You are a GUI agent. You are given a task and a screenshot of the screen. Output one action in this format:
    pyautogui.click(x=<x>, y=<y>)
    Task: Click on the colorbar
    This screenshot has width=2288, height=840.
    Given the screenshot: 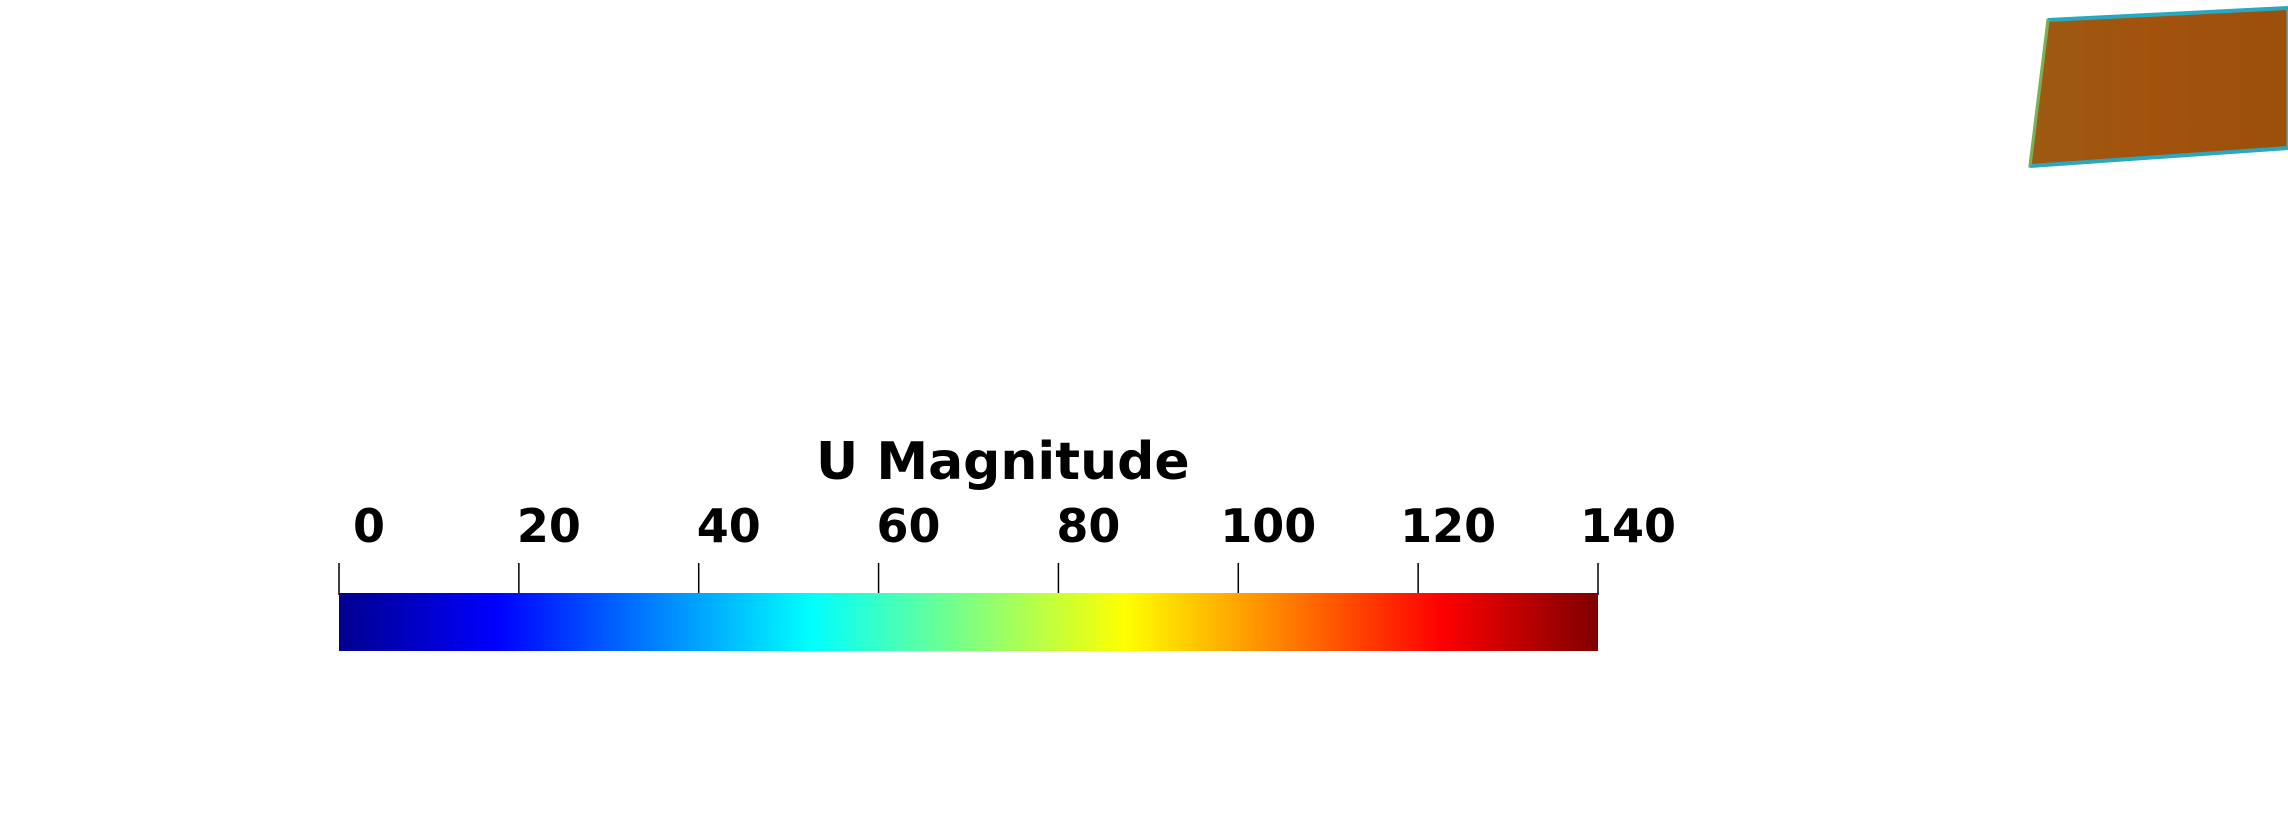 What is the action you would take?
    pyautogui.click(x=968, y=622)
    